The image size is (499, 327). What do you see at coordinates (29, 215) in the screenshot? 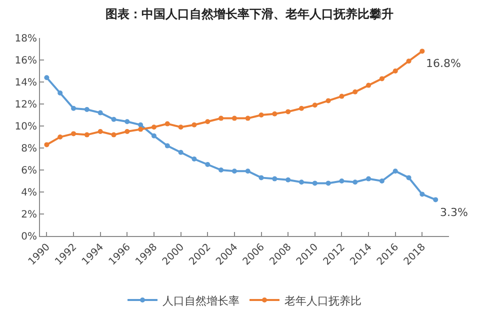
I see `y-tick-label: 2%` at bounding box center [29, 215].